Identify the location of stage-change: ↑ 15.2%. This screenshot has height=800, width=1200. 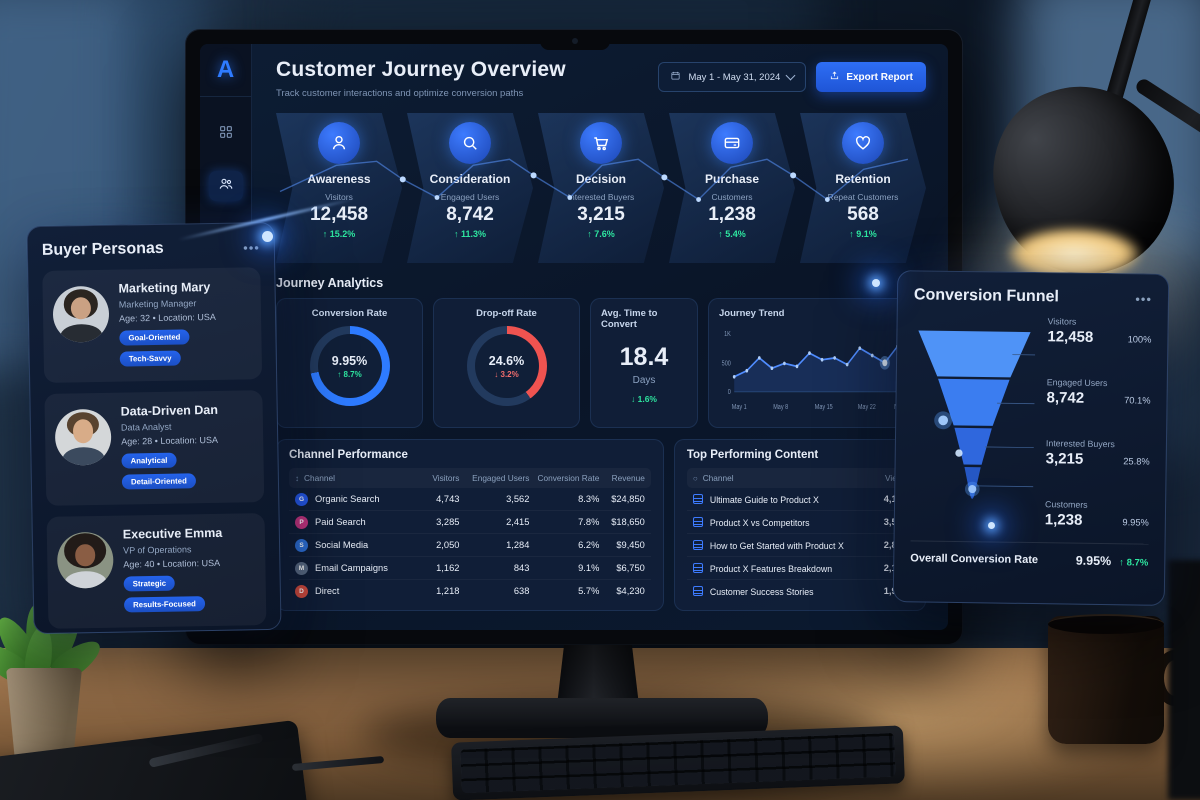
(339, 234).